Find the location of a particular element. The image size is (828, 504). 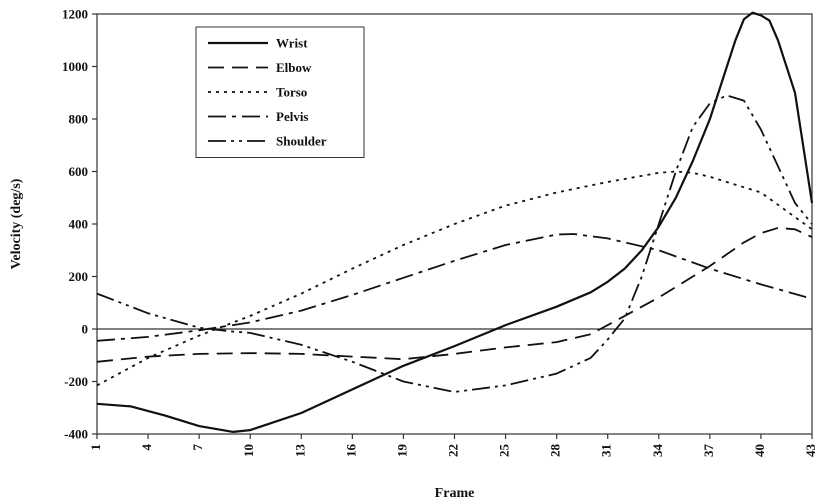

legend-label-pelvis: Pelvis is located at coordinates (292, 116).